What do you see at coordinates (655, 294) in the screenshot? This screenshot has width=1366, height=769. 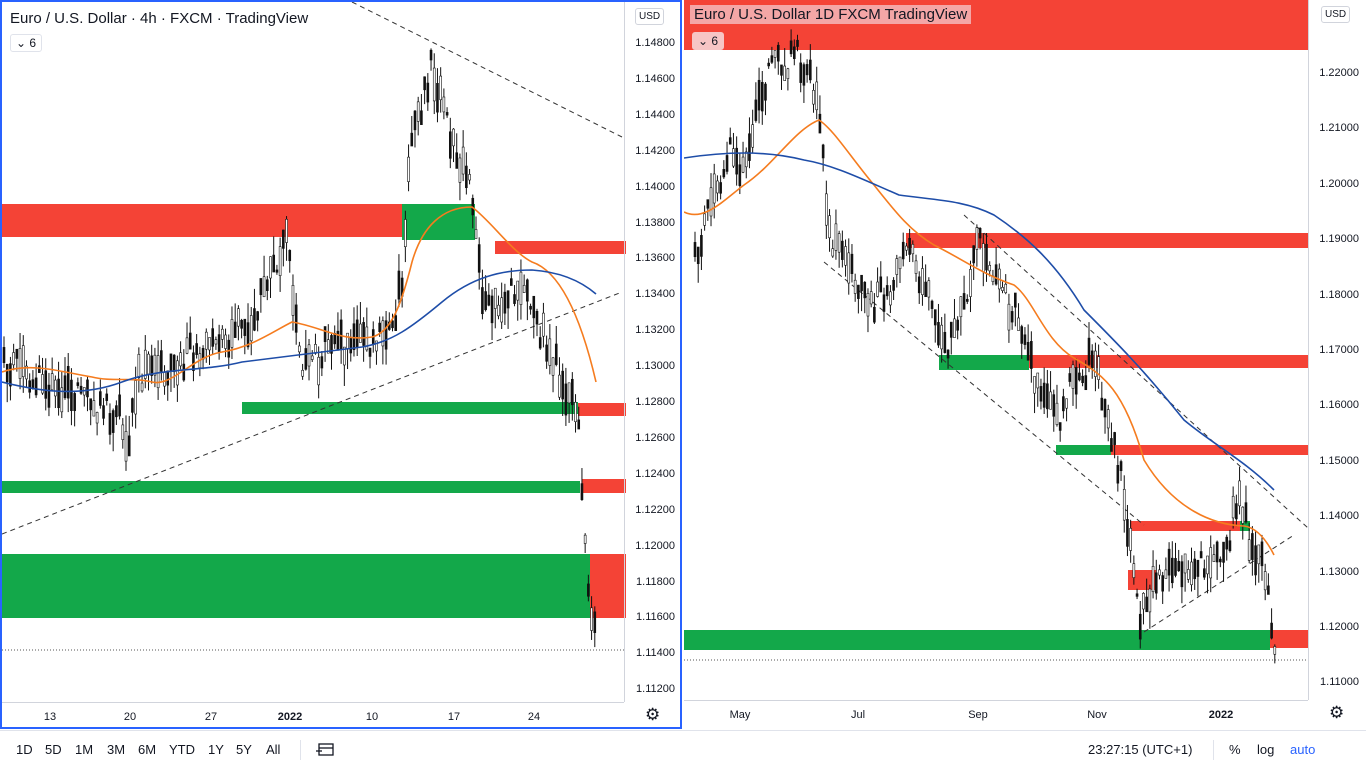 I see `price-tick-label: 1.13400` at bounding box center [655, 294].